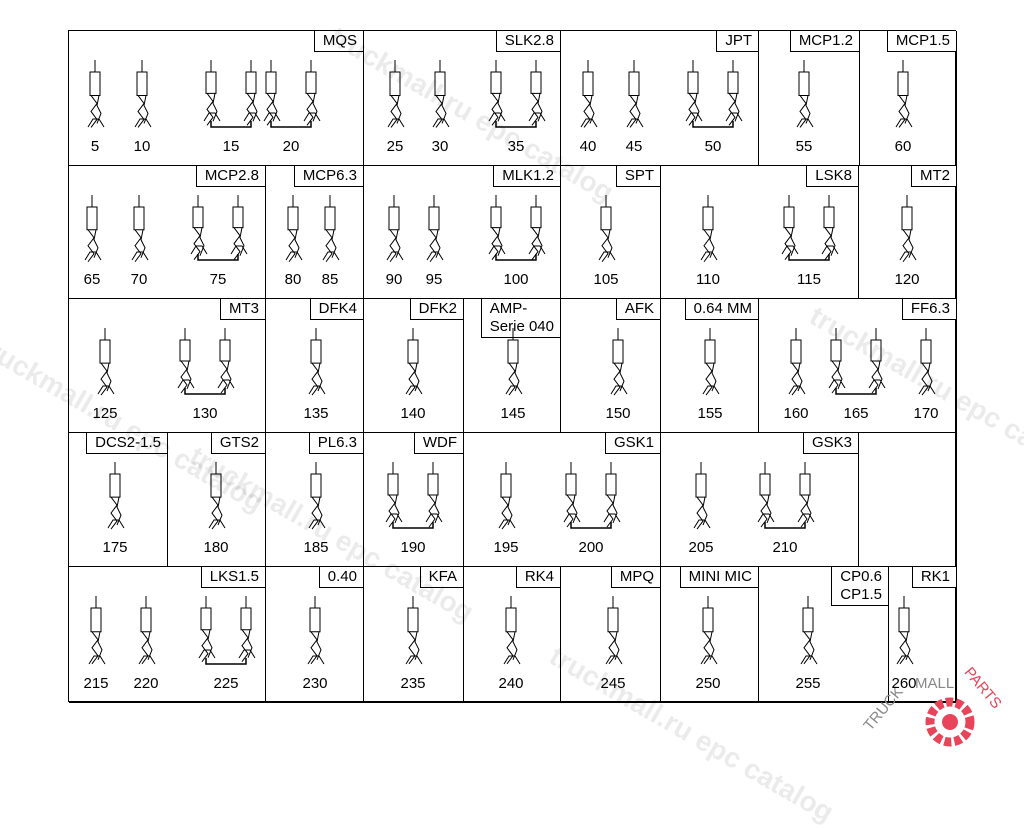 This screenshot has width=1024, height=829. I want to click on part-number: 215, so click(96, 683).